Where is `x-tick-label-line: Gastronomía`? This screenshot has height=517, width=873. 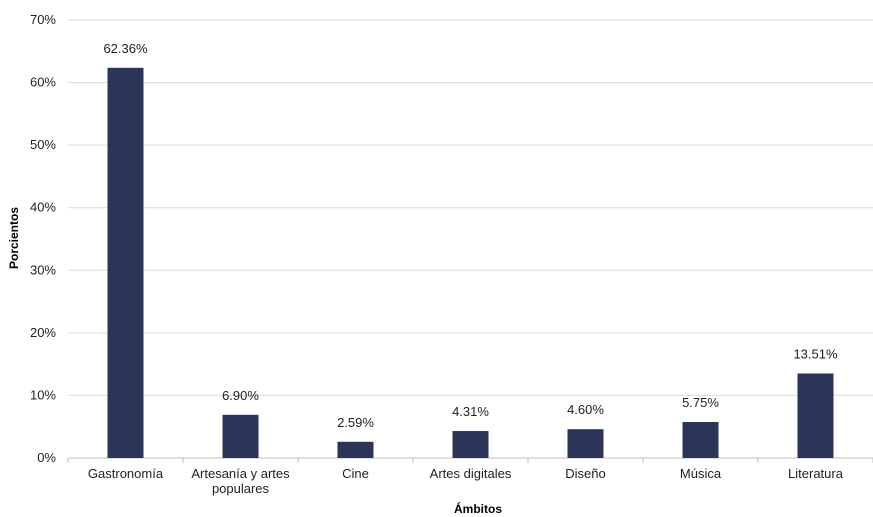 x-tick-label-line: Gastronomía is located at coordinates (126, 473).